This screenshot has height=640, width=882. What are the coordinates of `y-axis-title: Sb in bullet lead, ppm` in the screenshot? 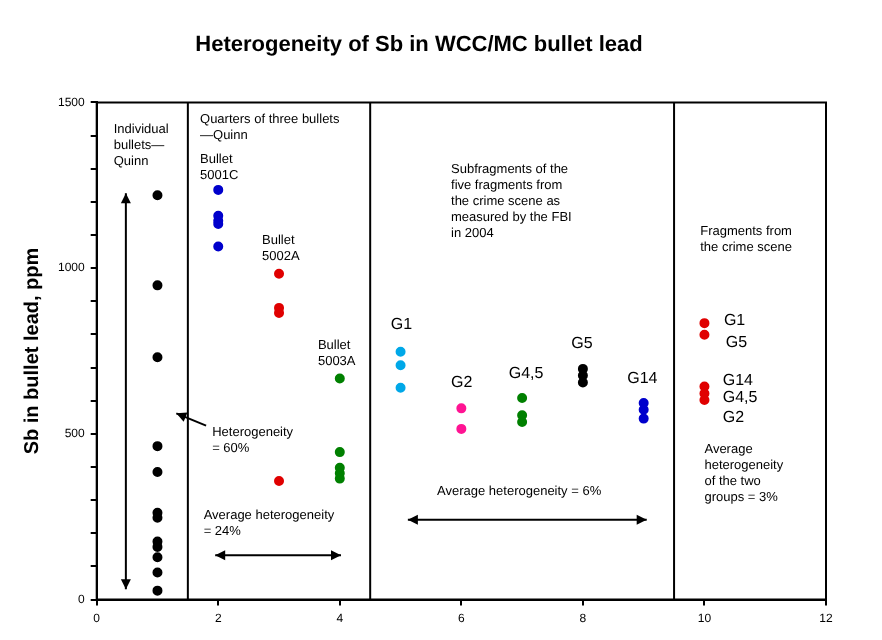 It's located at (32, 351).